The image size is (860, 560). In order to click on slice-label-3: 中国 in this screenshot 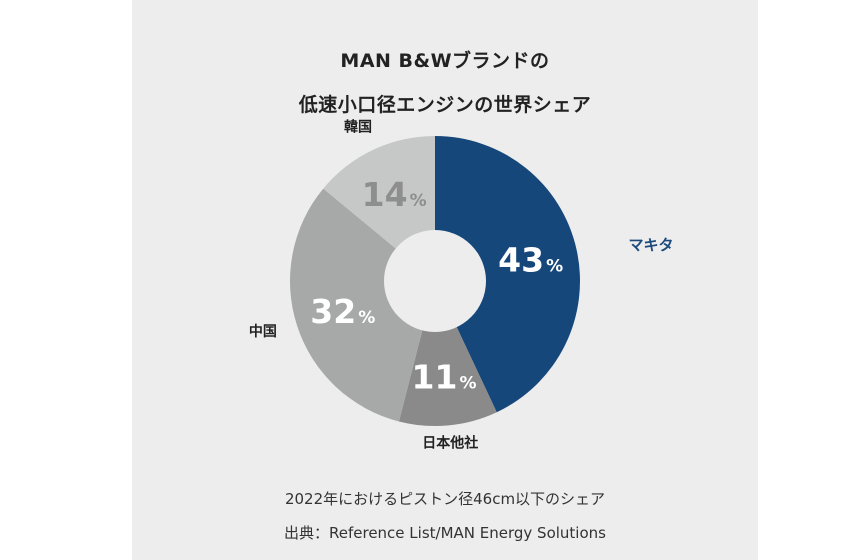, I will do `click(263, 331)`.